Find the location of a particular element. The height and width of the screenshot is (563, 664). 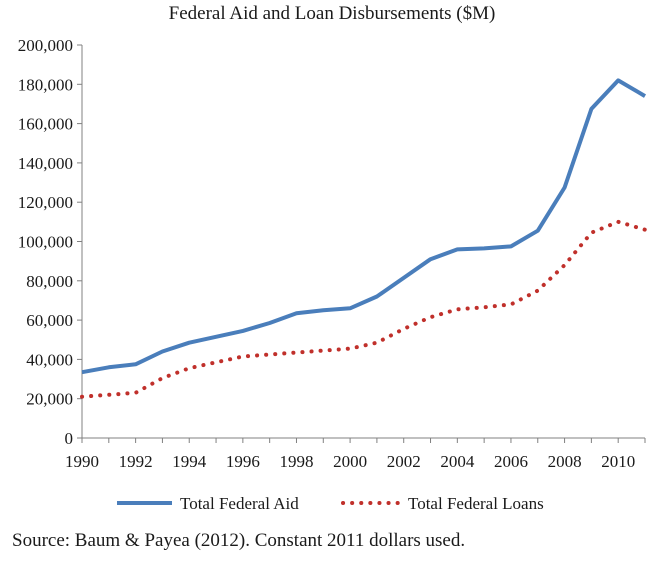

x-tick-label: 1994 is located at coordinates (189, 461).